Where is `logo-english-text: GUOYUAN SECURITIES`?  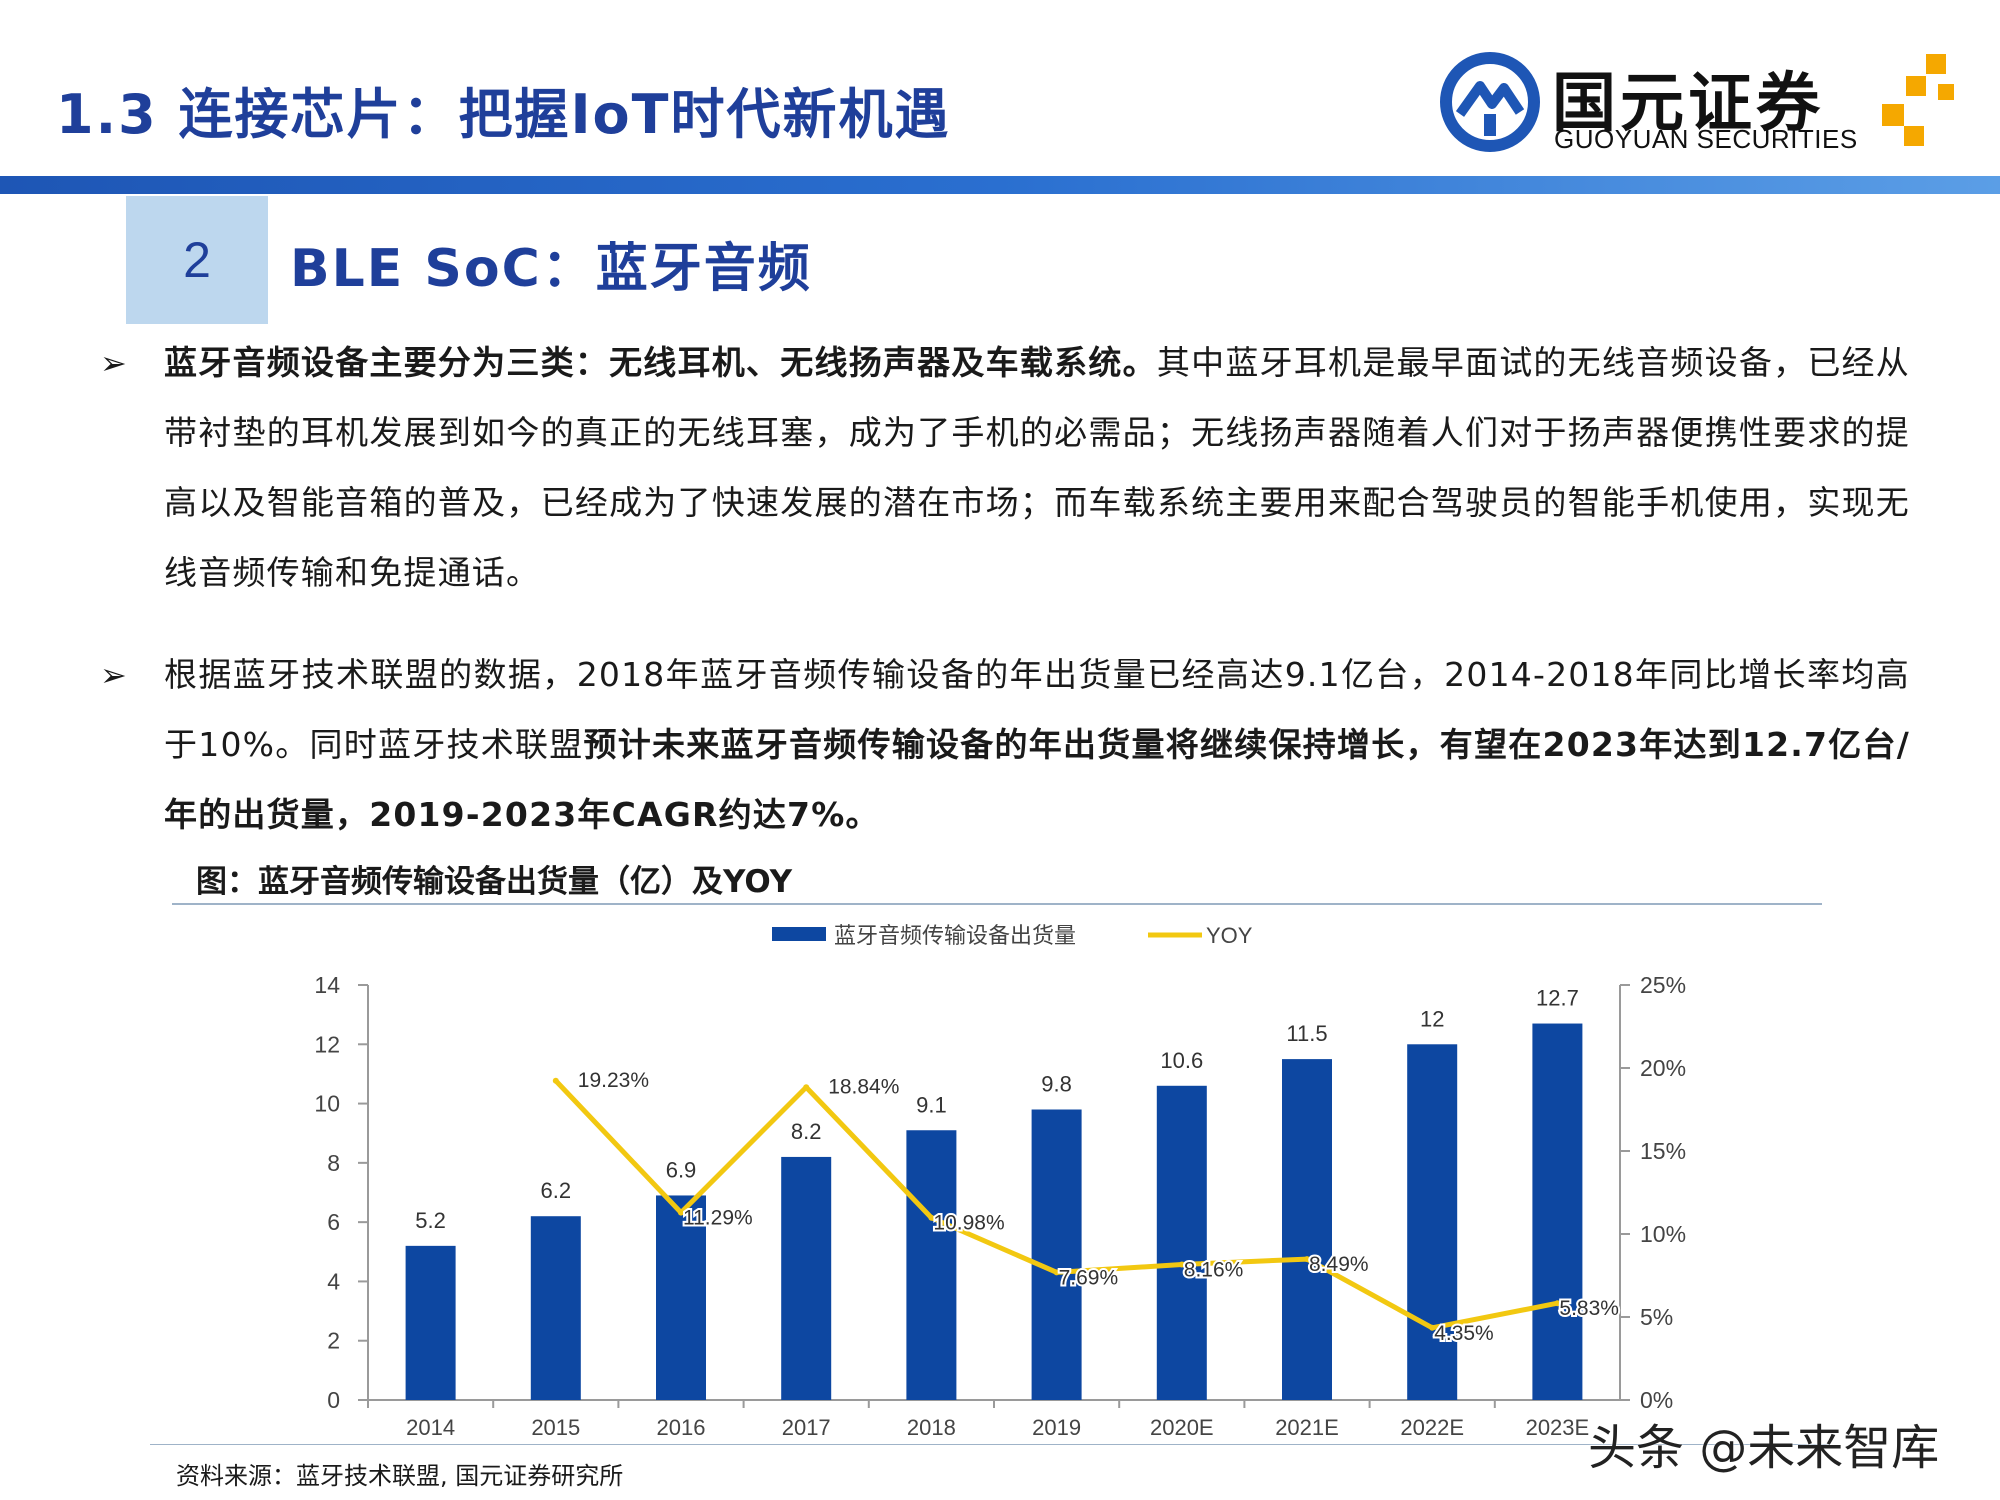
logo-english-text: GUOYUAN SECURITIES is located at coordinates (1706, 139).